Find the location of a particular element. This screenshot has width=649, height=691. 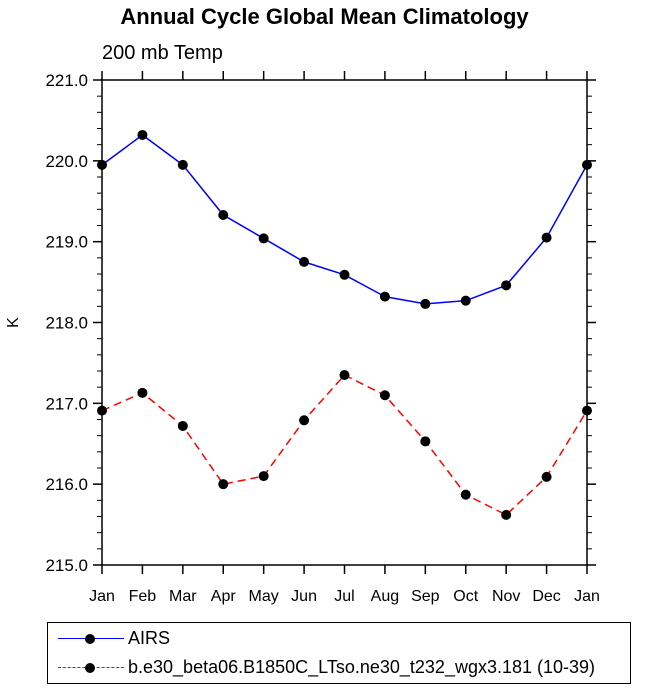

y-tick-label: 220.0 is located at coordinates (66, 161).